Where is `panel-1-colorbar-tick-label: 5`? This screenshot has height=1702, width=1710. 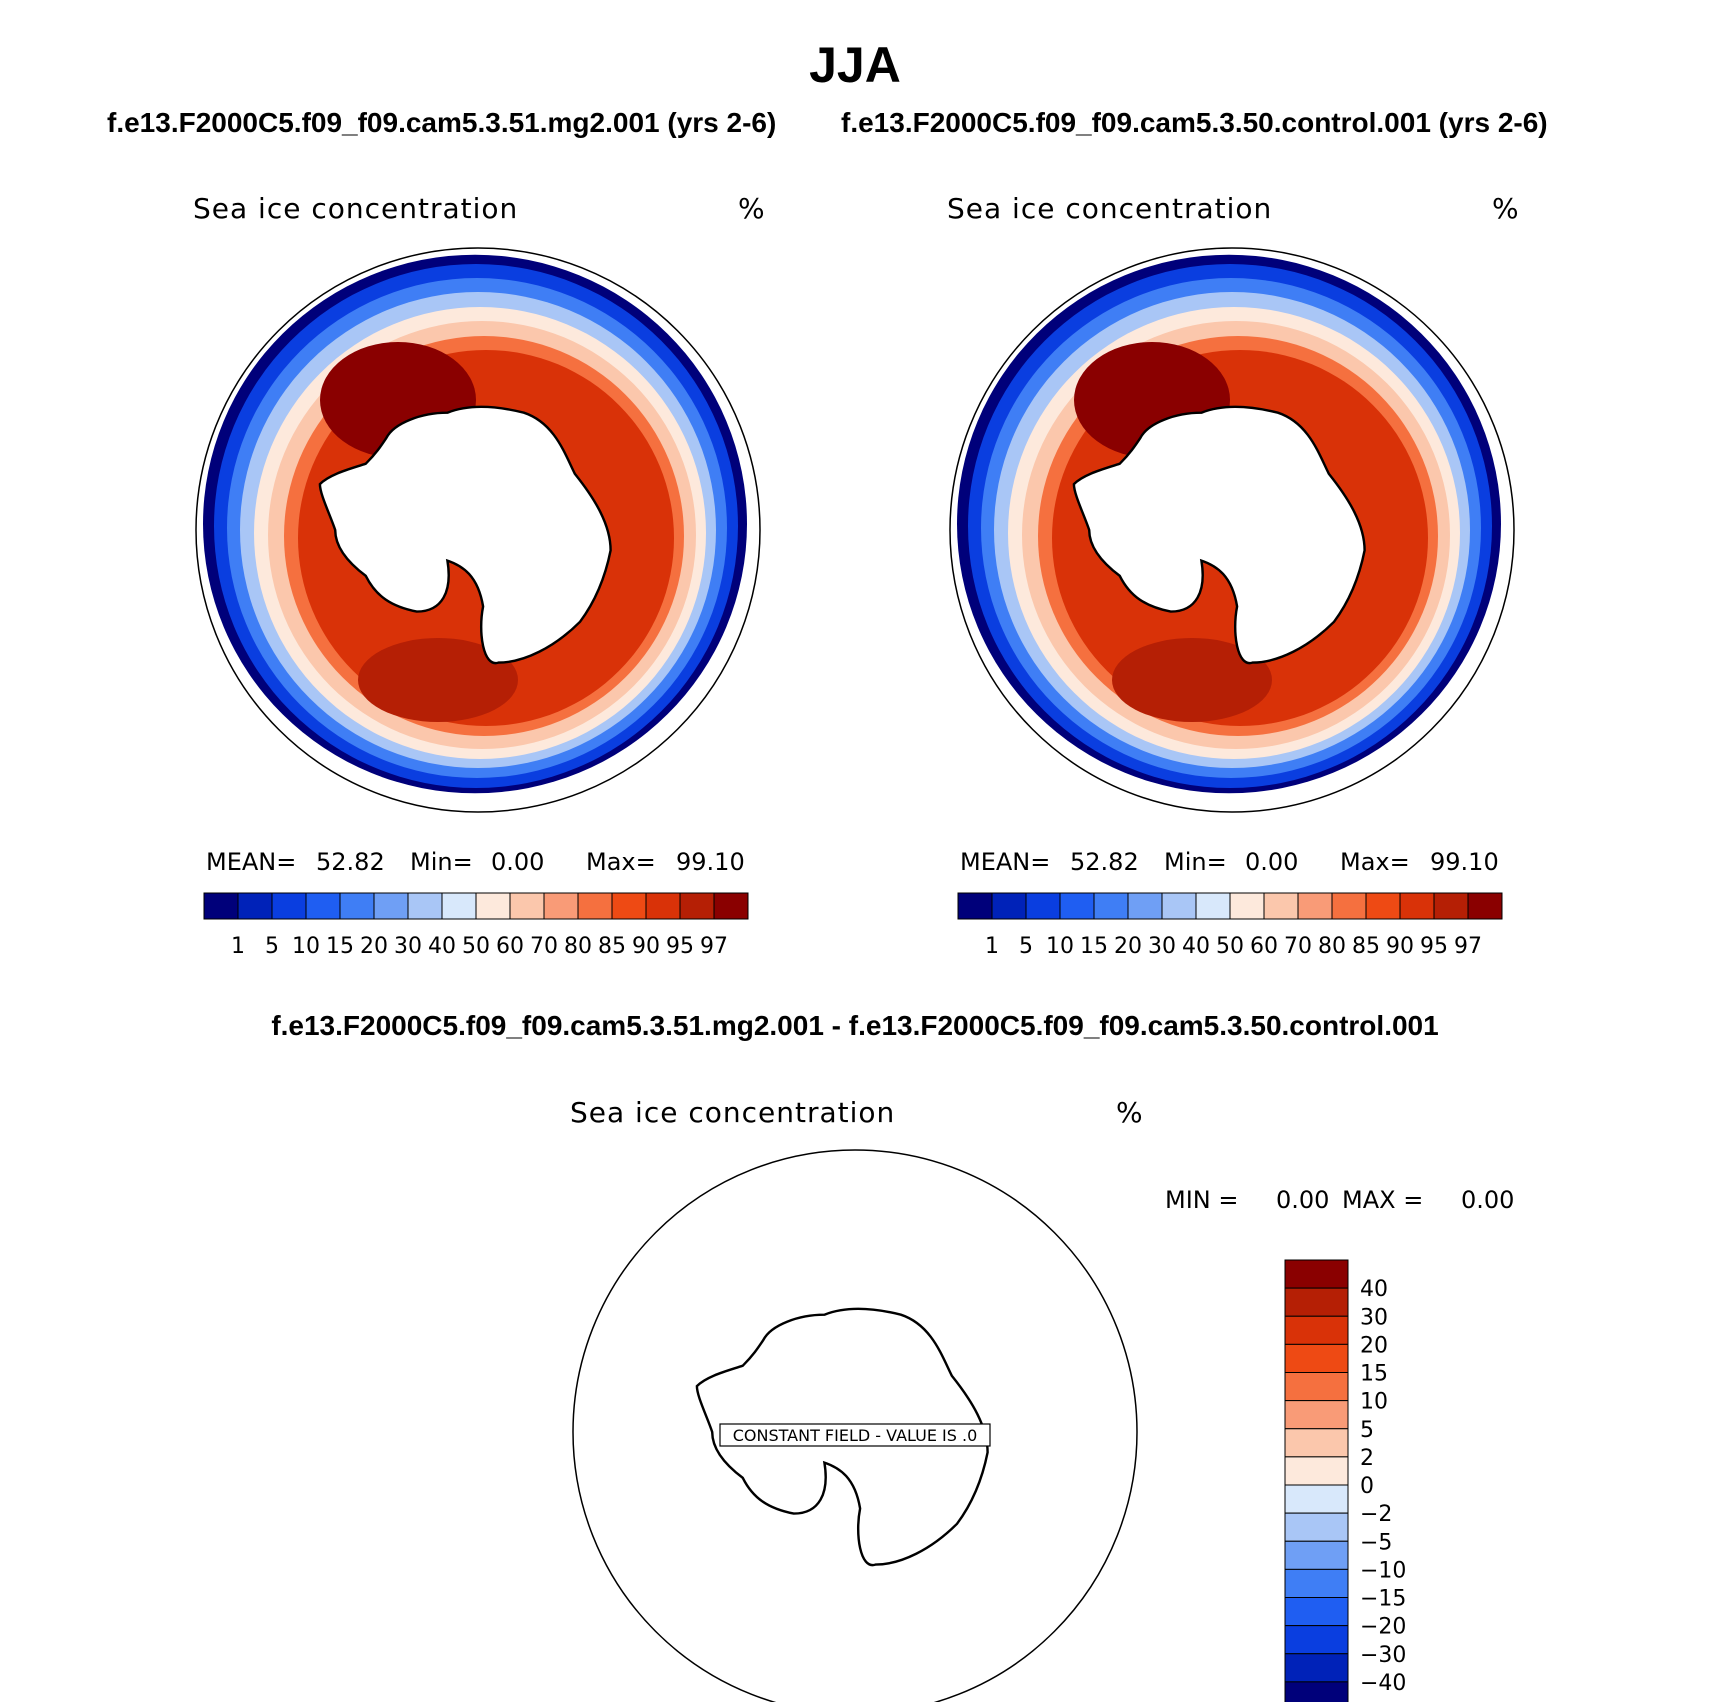
panel-1-colorbar-tick-label: 5 is located at coordinates (272, 946).